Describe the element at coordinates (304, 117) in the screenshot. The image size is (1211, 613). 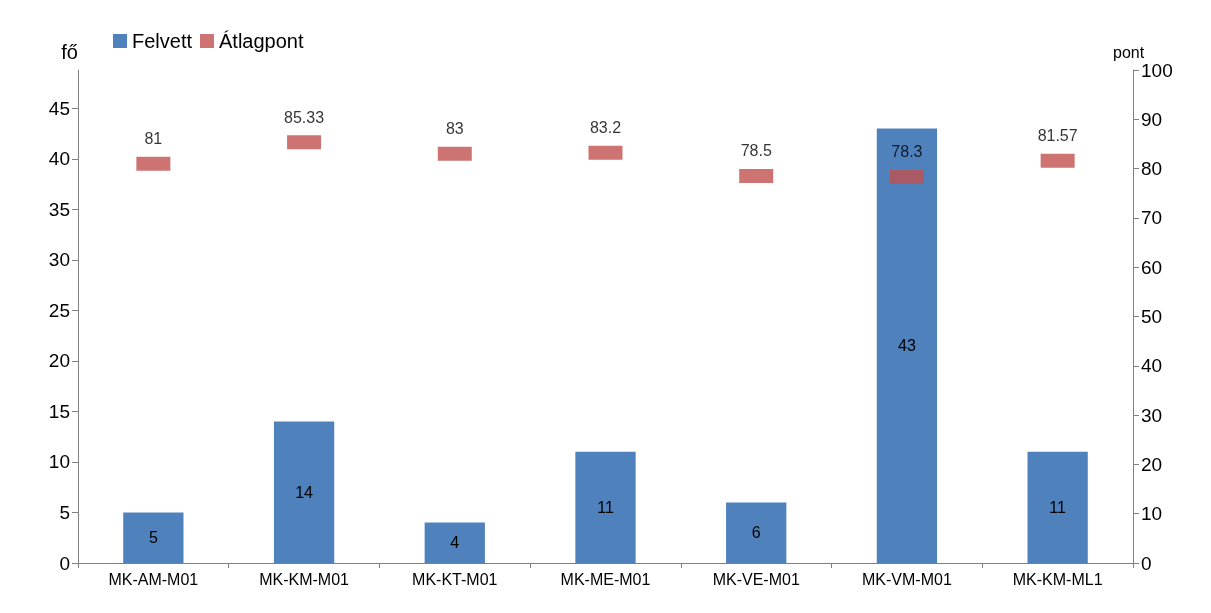
I see `data-label: 85.33` at that location.